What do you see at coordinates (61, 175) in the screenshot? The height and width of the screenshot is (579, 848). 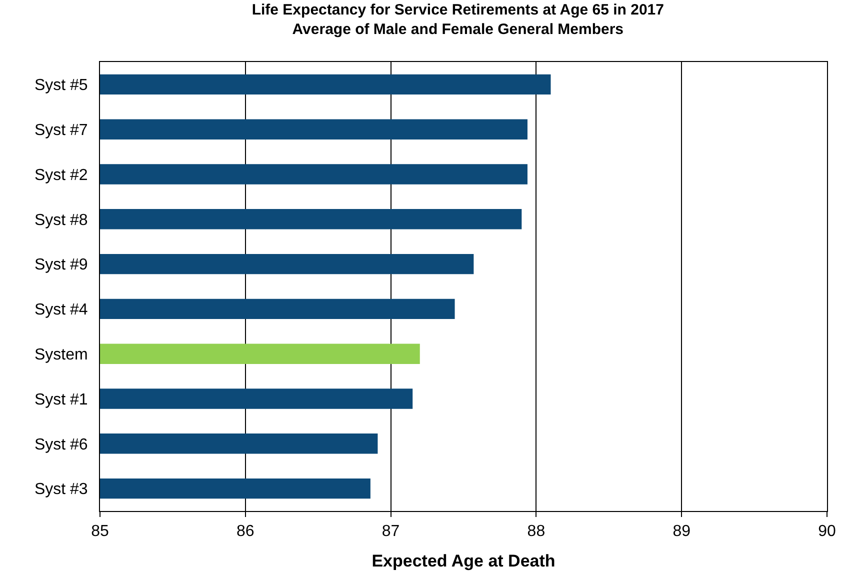 I see `y-tick-label: Syst #2` at bounding box center [61, 175].